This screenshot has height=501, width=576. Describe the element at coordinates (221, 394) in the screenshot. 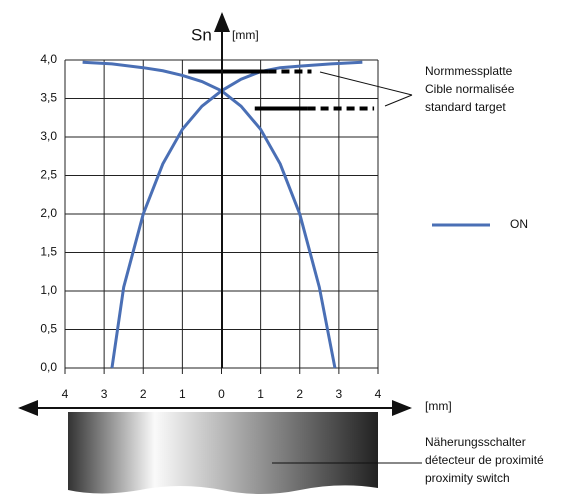

I see `x-tick-label: 0` at that location.